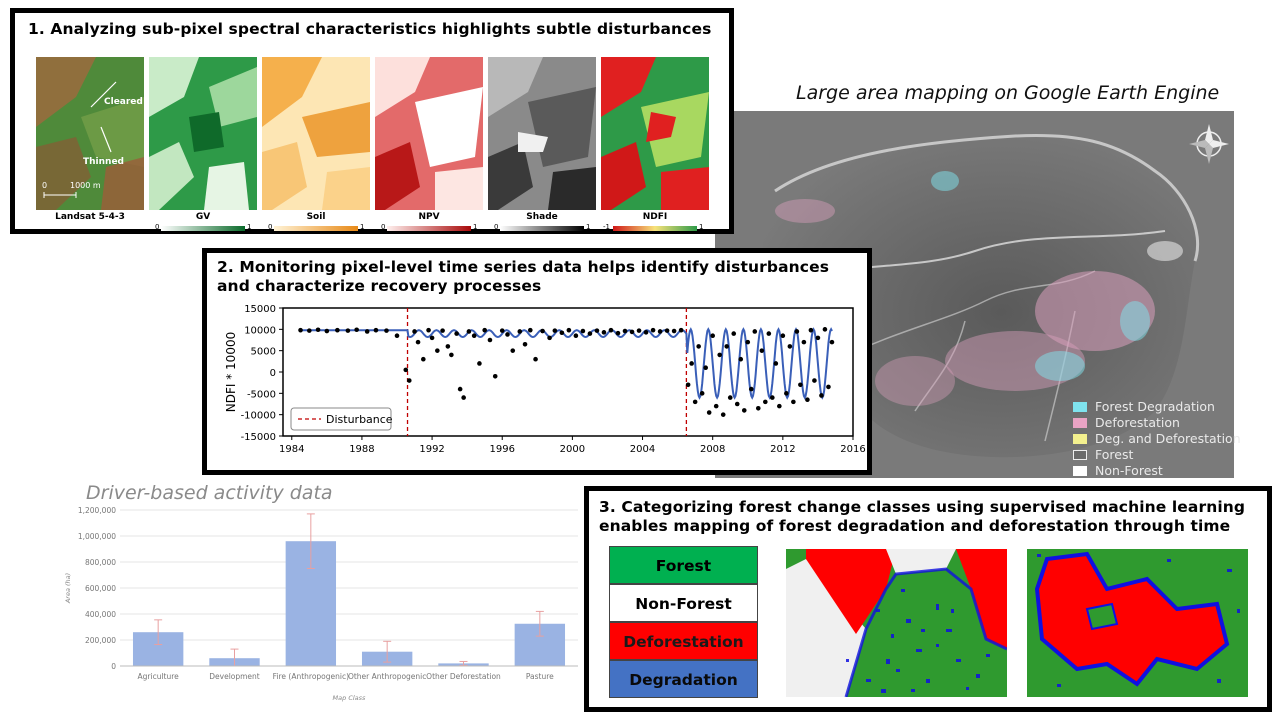 The image size is (1280, 720). I want to click on gv-thumbnail, so click(203, 133).